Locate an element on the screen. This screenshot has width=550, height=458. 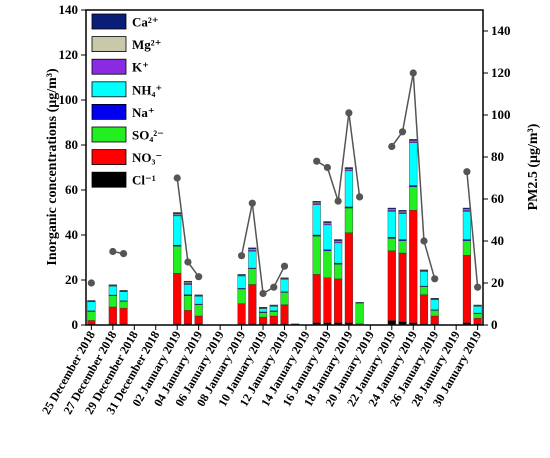
y-left-tick-label: 20 is located at coordinates (71, 279).